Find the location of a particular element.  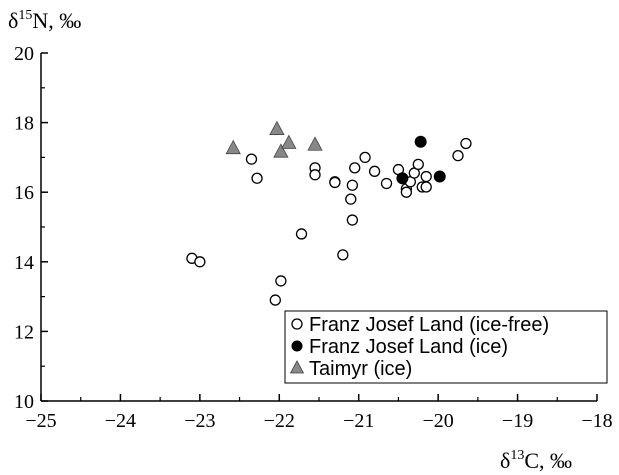

x-axis-label: δ13C, ‰ is located at coordinates (536, 460).